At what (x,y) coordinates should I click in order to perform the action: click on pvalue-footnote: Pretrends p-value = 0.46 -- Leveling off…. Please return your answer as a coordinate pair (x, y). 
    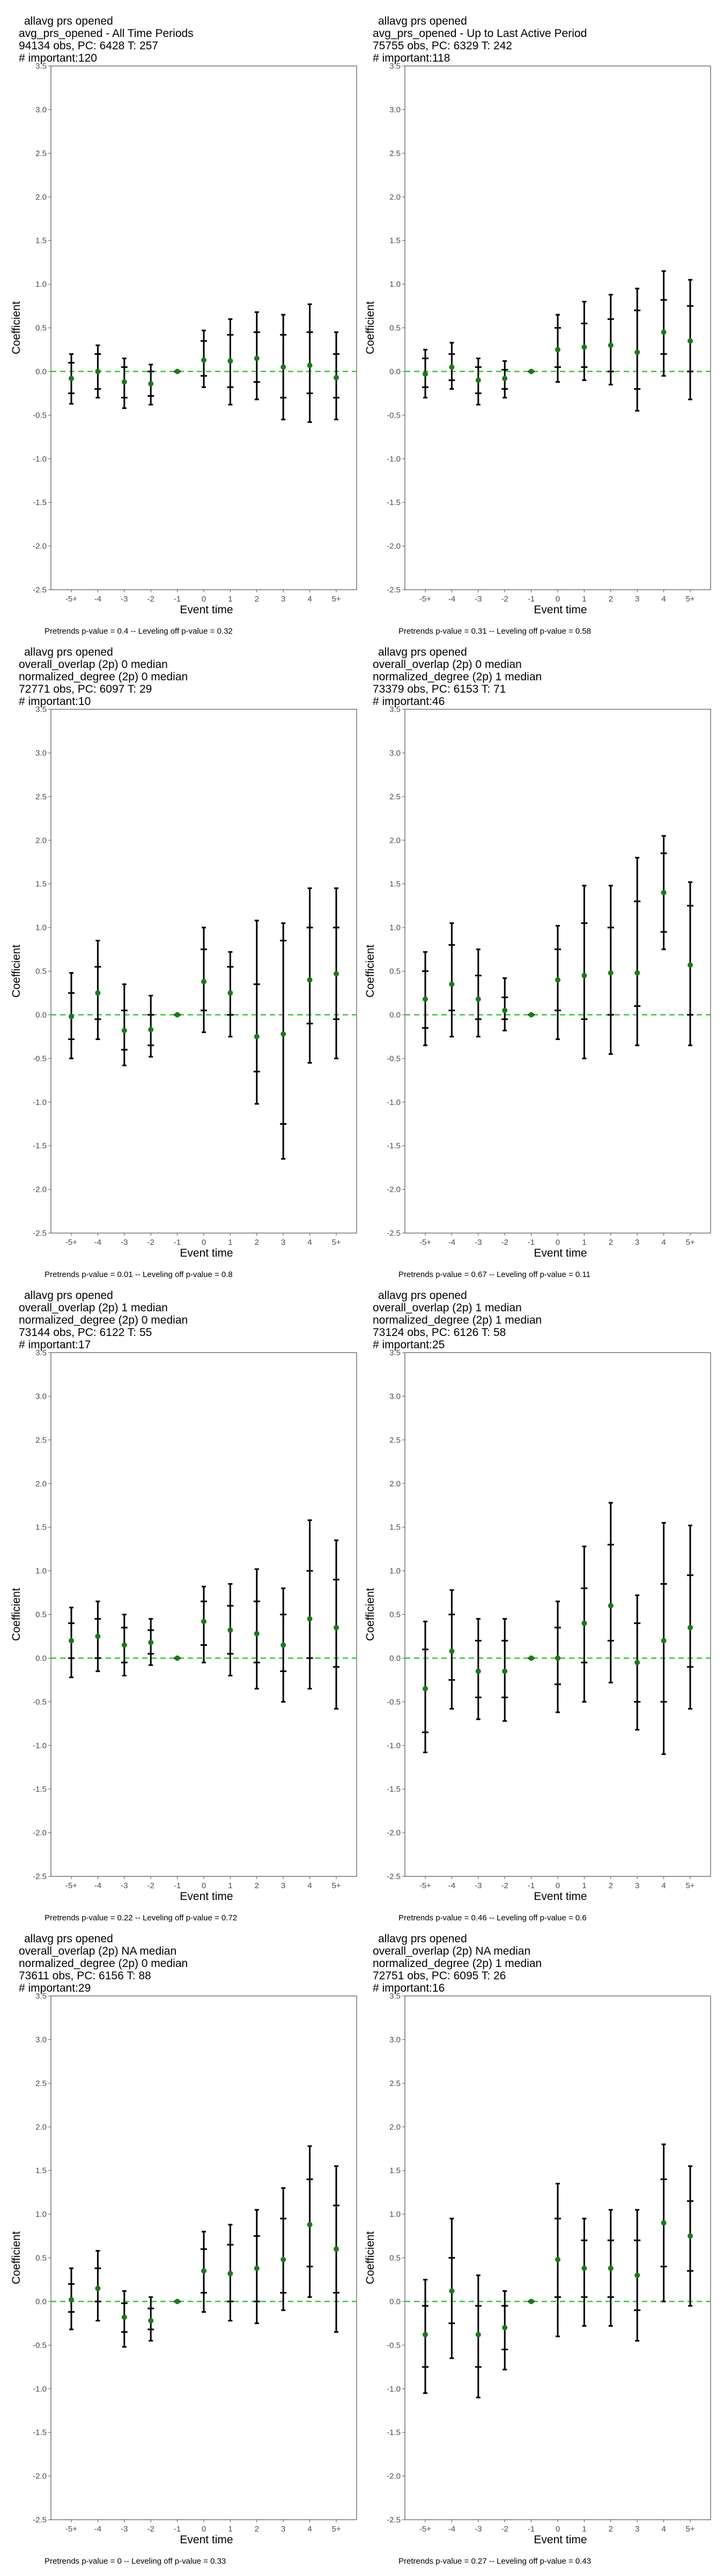
    Looking at the image, I should click on (492, 1918).